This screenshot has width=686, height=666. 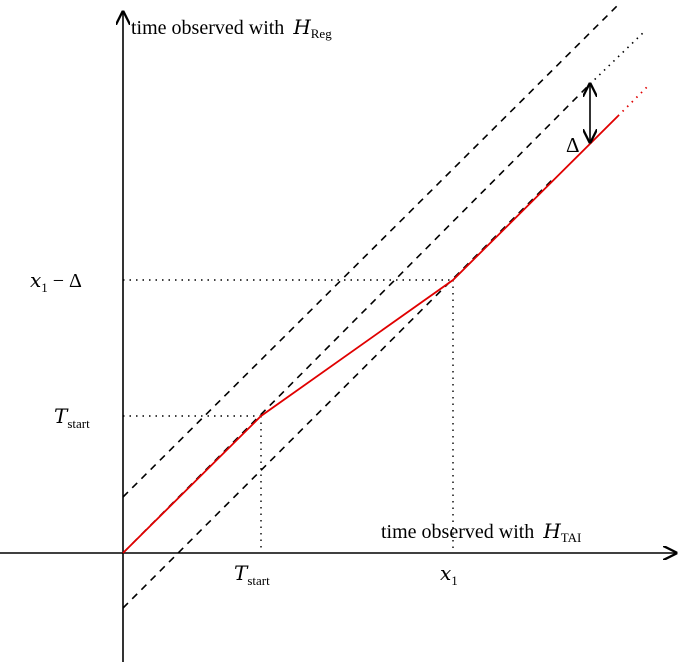 I want to click on delta-offset-label: Δ, so click(x=573, y=145).